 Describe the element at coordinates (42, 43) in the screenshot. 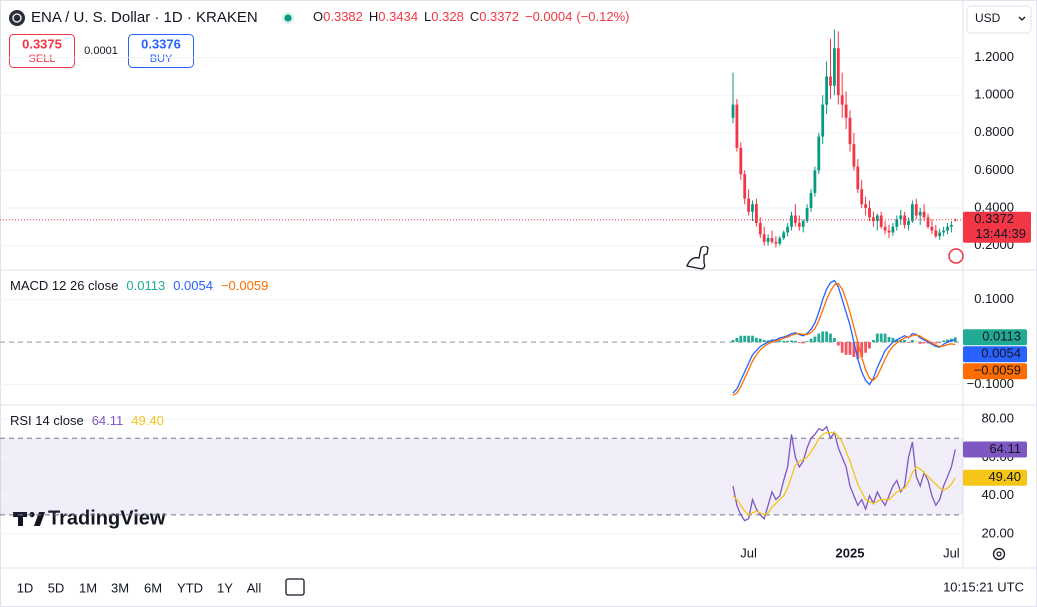

I see `sell-price: 0.3375` at that location.